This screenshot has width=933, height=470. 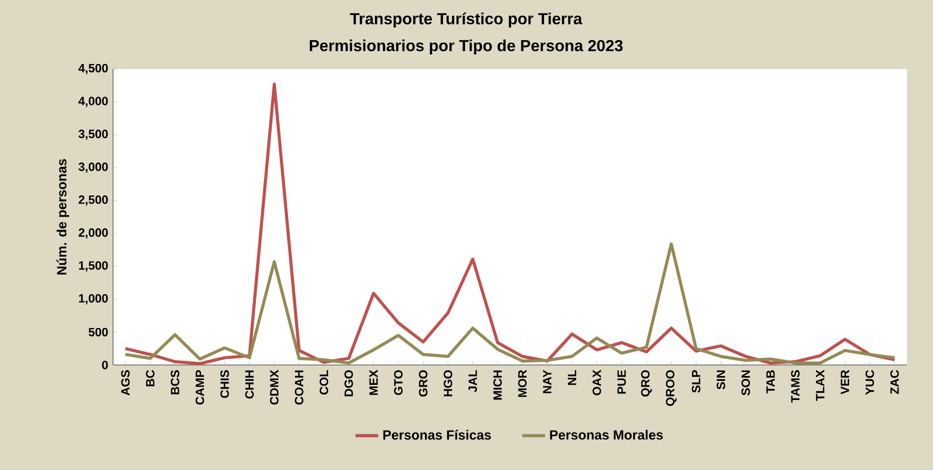 What do you see at coordinates (373, 382) in the screenshot?
I see `x-tick-label: MEX` at bounding box center [373, 382].